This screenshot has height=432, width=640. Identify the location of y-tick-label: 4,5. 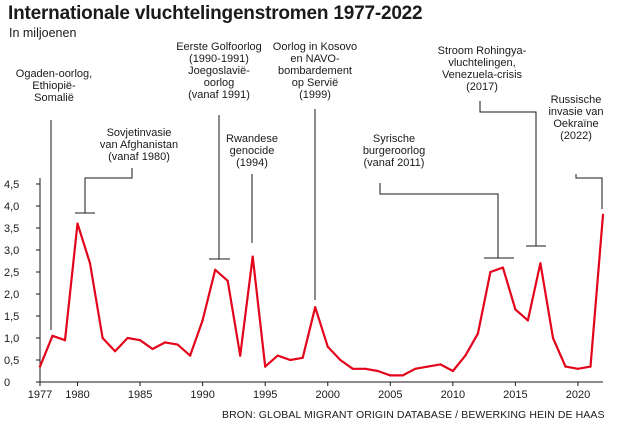
(11, 185).